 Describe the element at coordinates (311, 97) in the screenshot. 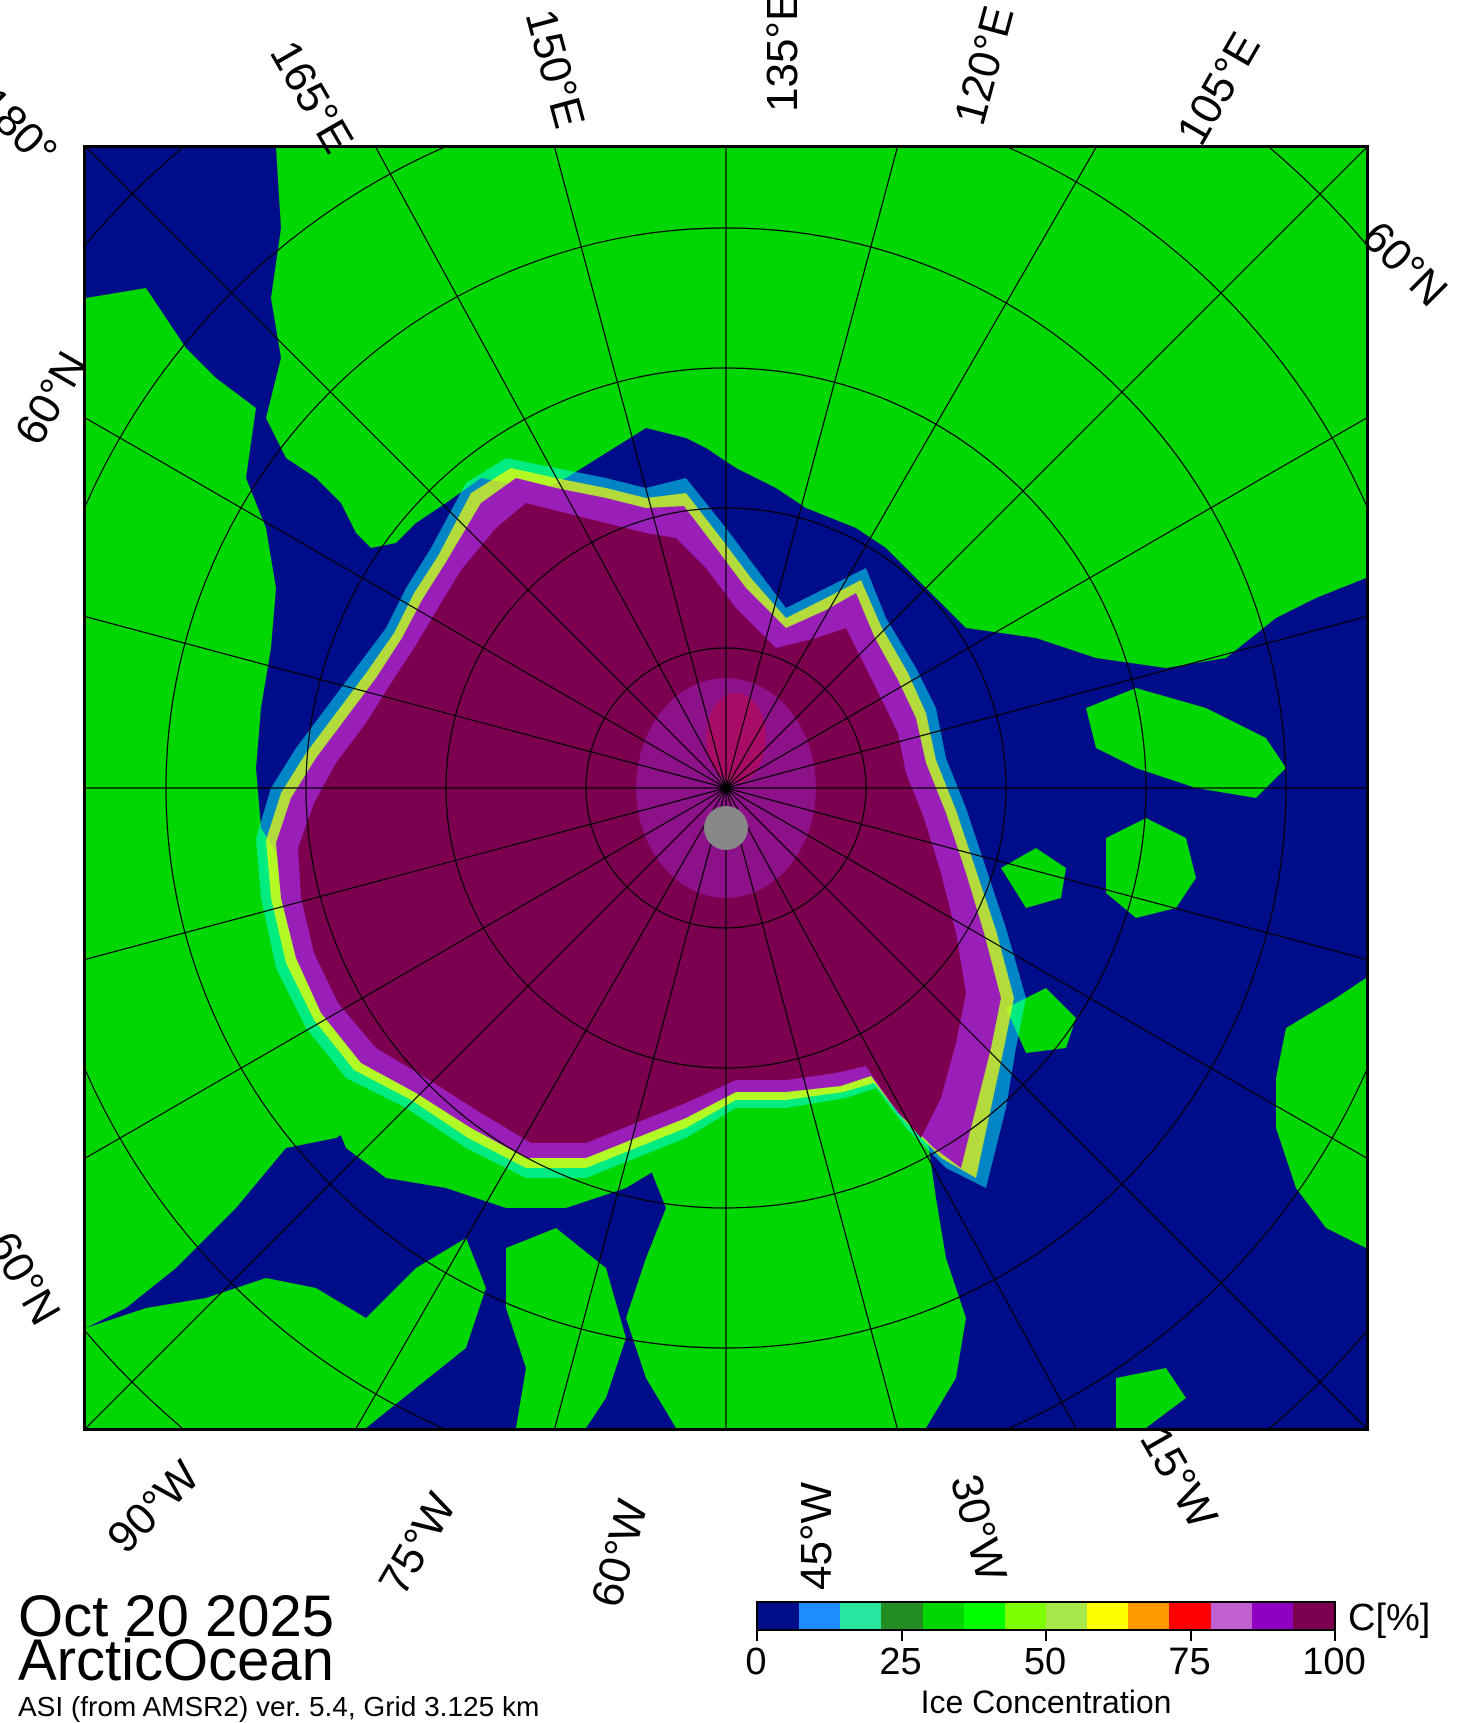

I see `lon-label-165e: 165°E` at that location.